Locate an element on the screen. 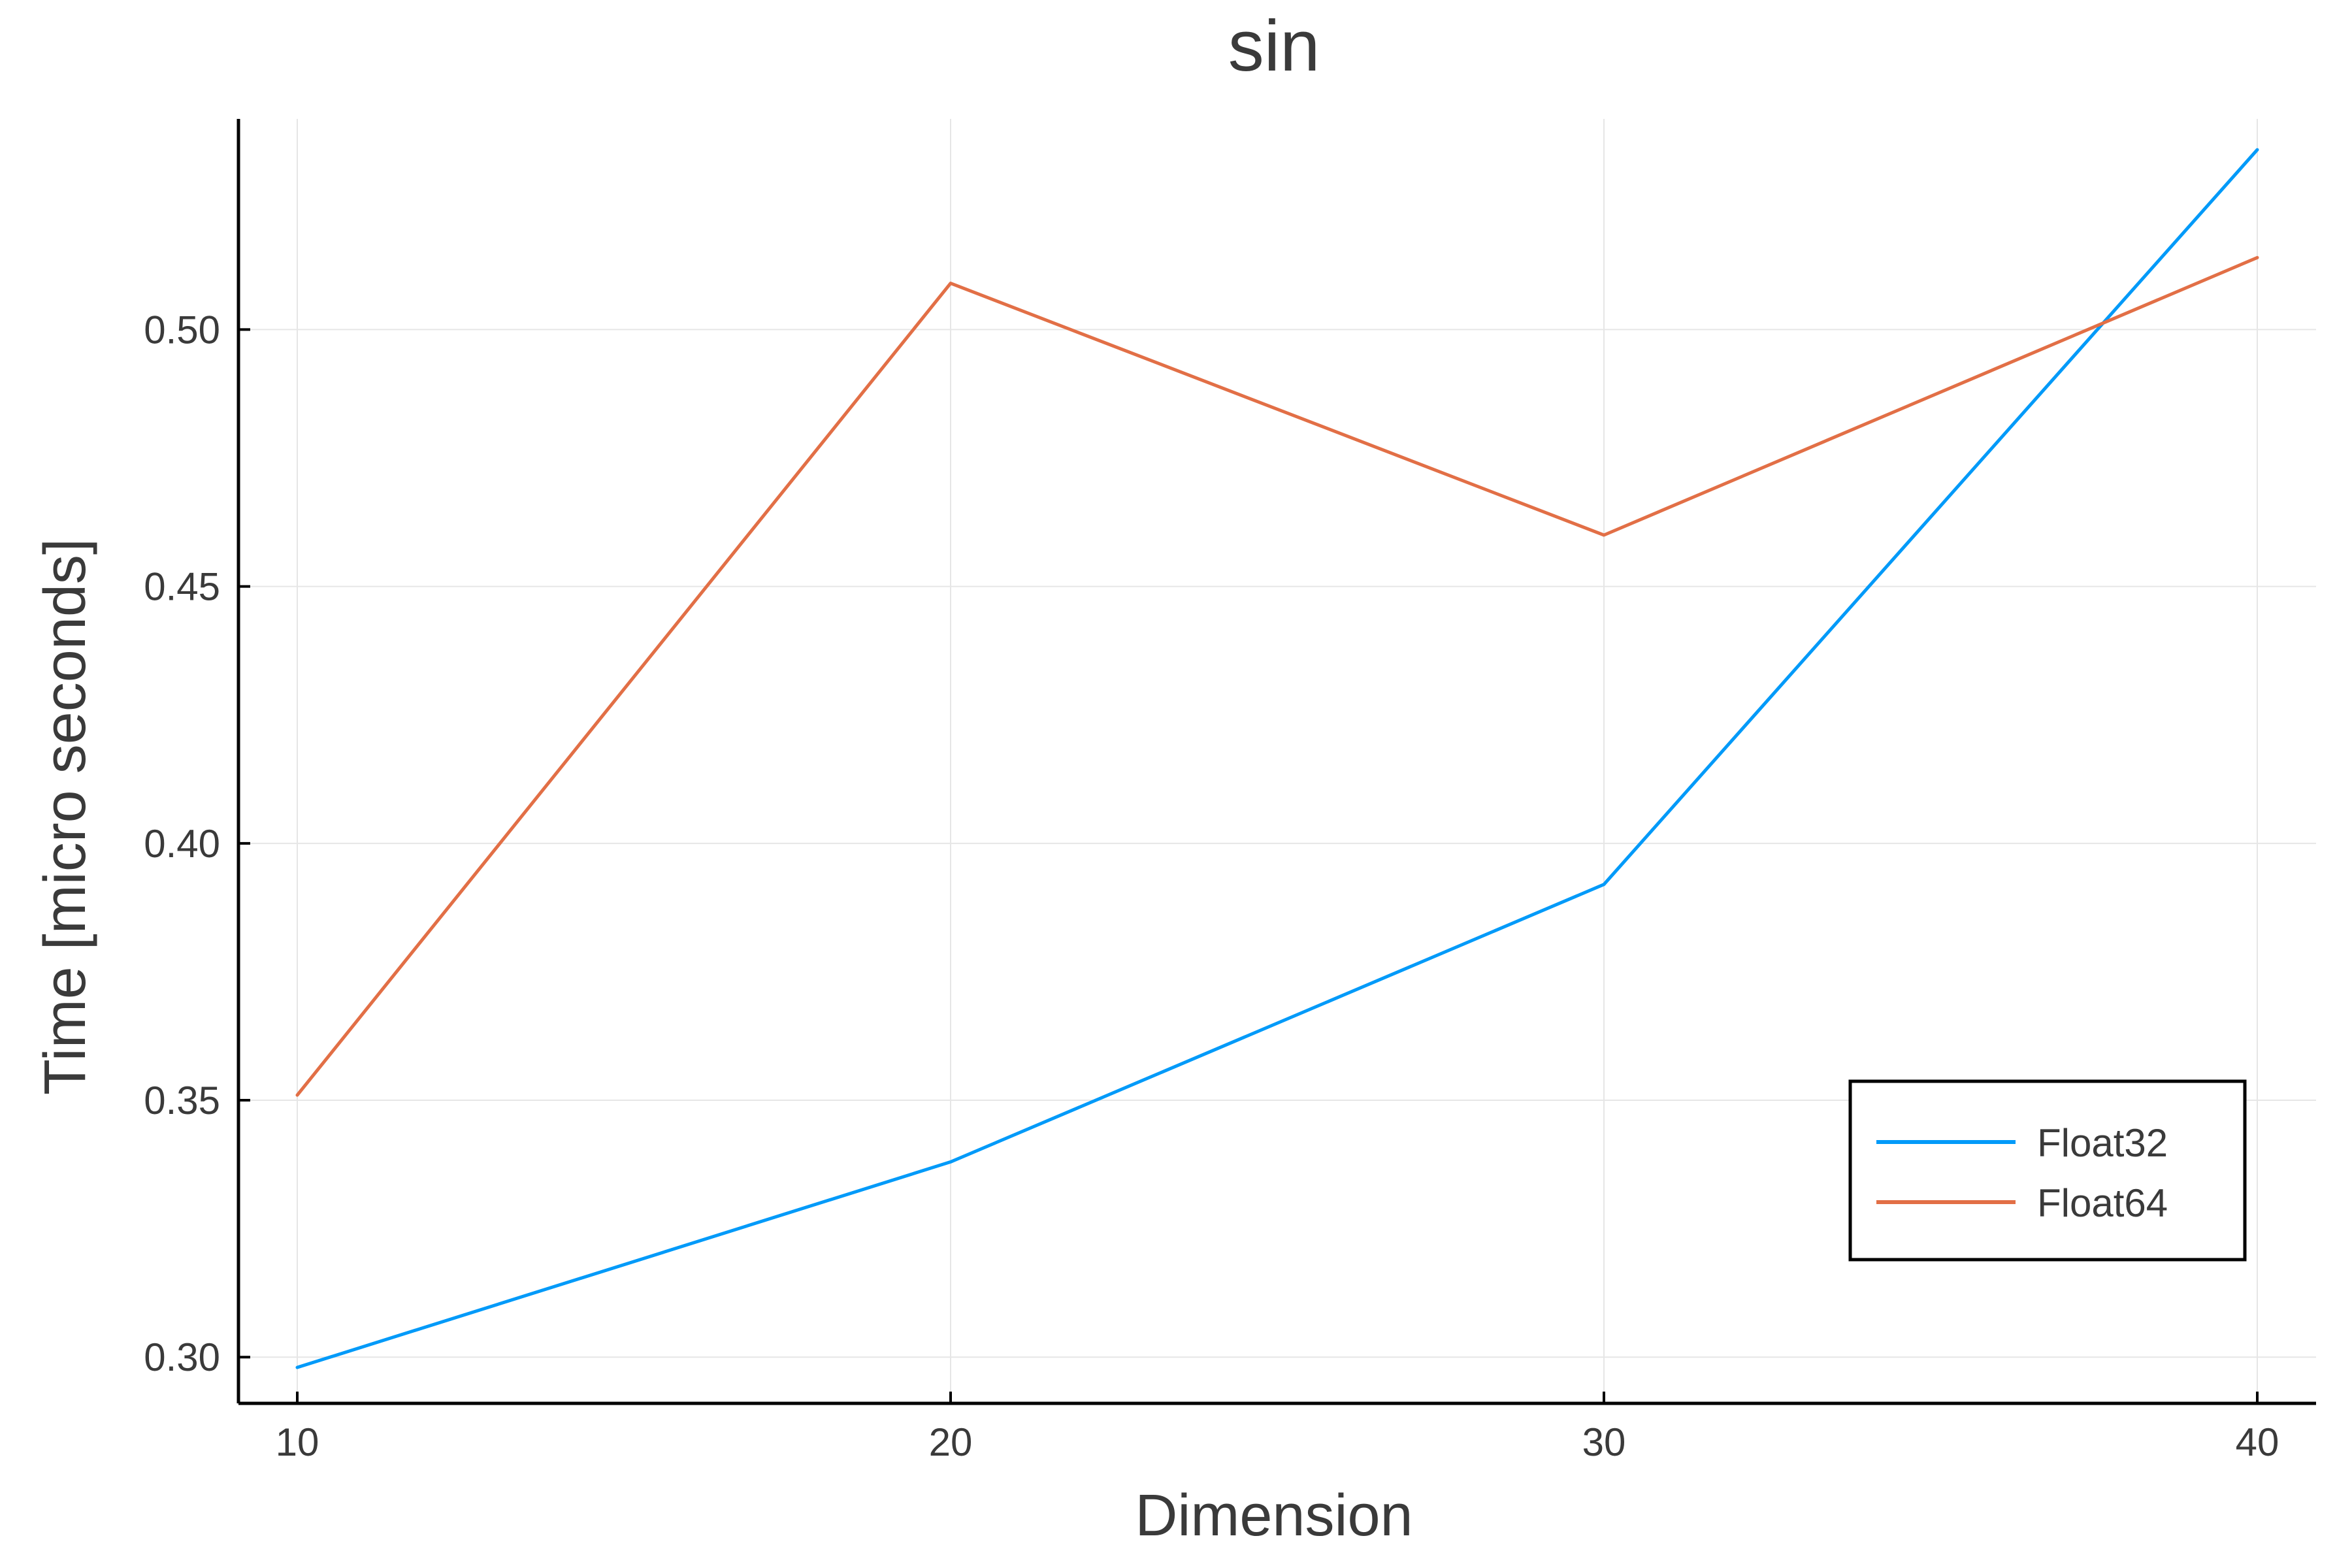 The width and height of the screenshot is (2352, 1568). legend-label-float64: Float64 is located at coordinates (2102, 1203).